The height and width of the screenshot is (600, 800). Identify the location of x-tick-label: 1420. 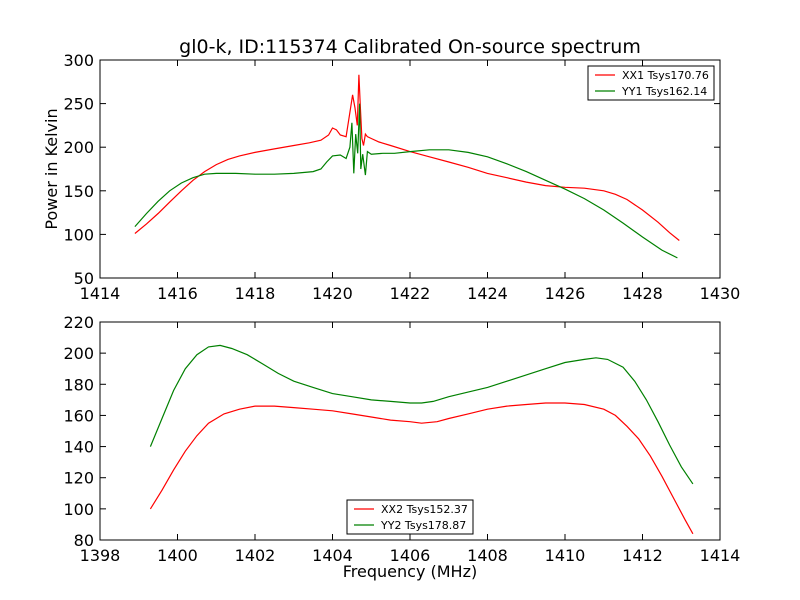
(332, 293).